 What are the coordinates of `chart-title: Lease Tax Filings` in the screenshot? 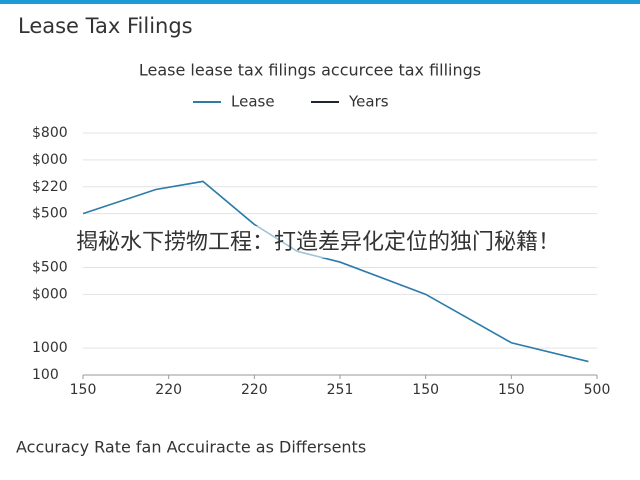 It's located at (105, 26).